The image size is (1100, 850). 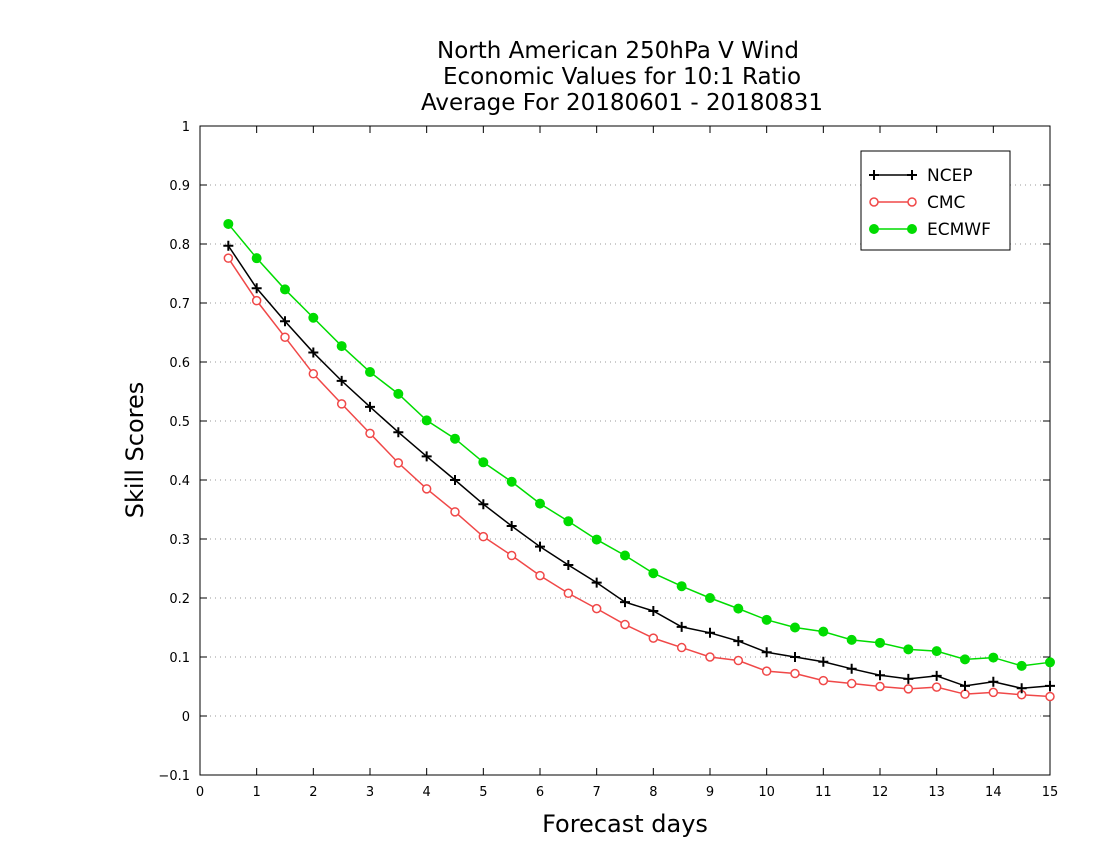 I want to click on y-tick-label: 0.8, so click(x=179, y=245).